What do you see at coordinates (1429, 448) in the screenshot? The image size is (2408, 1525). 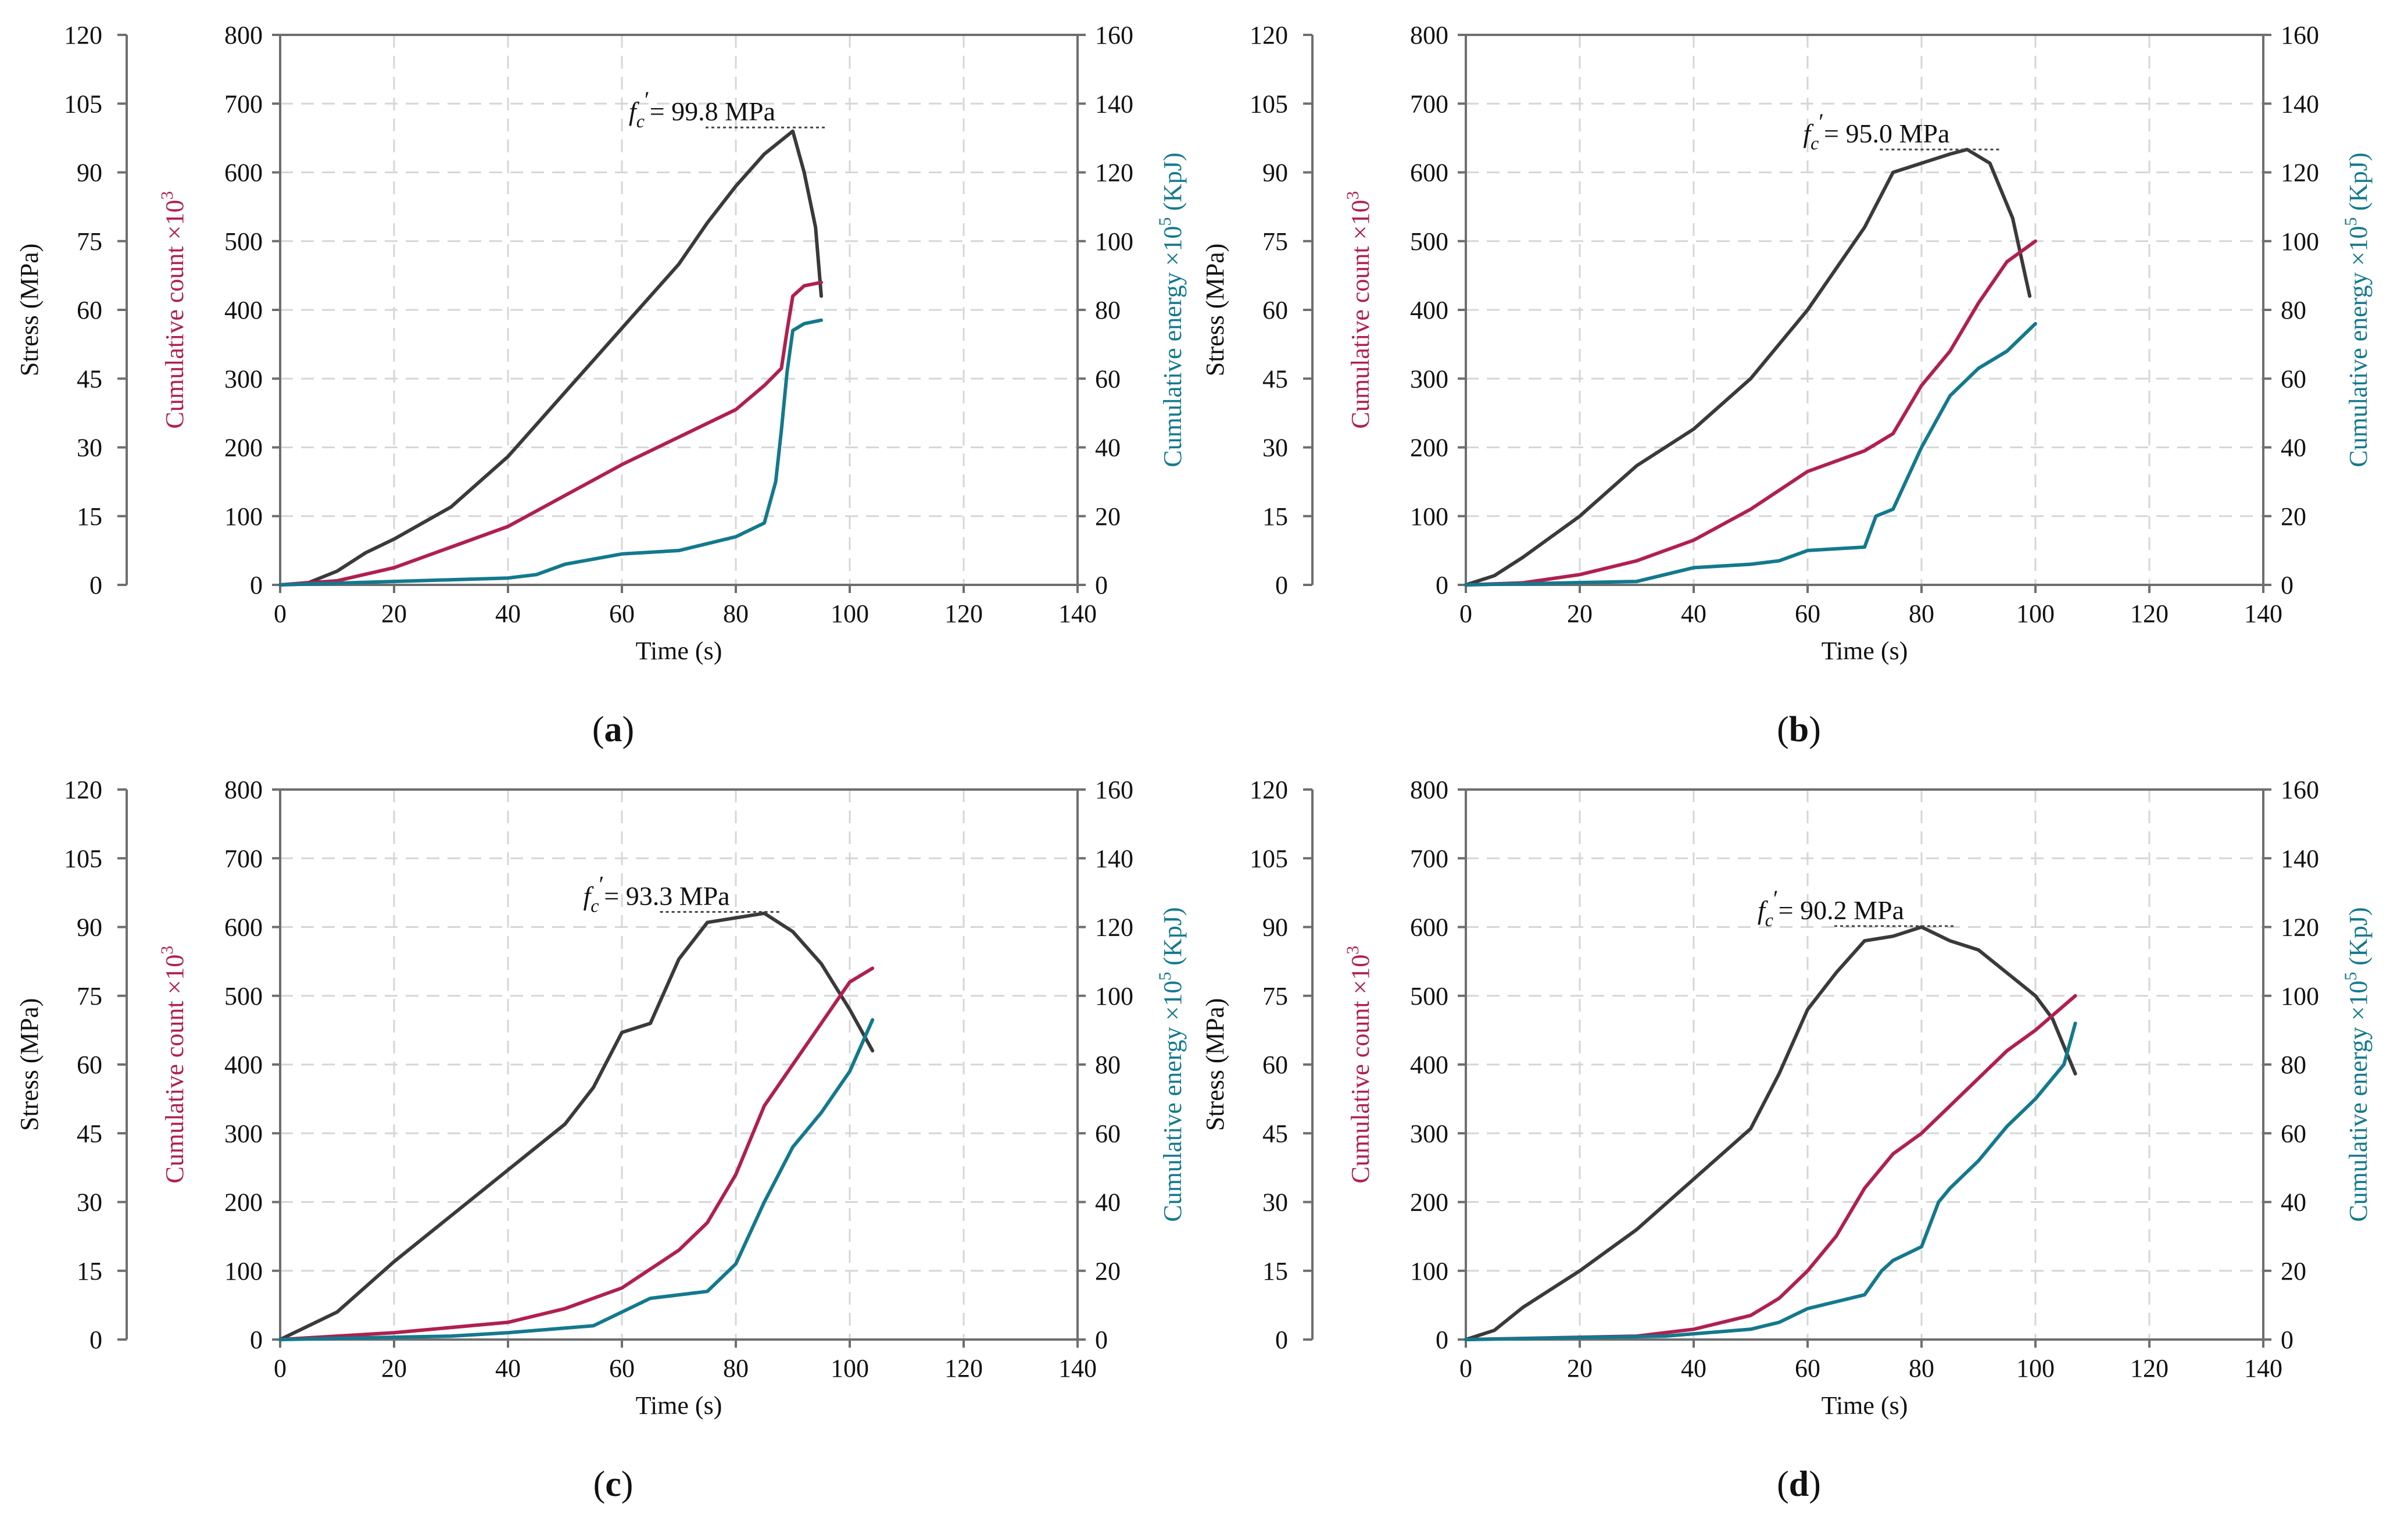 I see `count-tick-label: 200` at bounding box center [1429, 448].